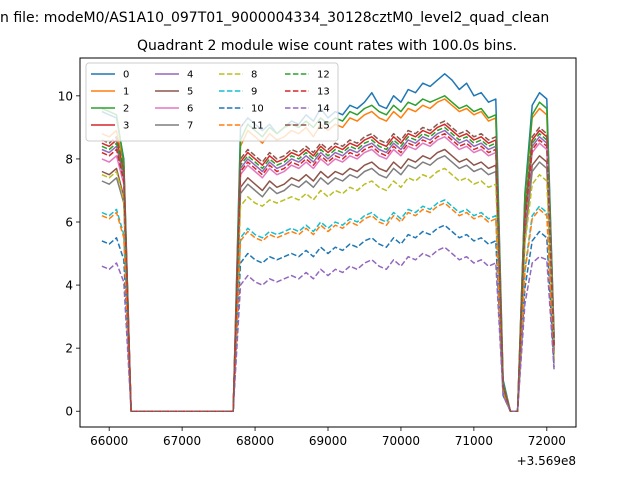 The image size is (640, 480). Describe the element at coordinates (212, 102) in the screenshot. I see `legend-box` at that location.